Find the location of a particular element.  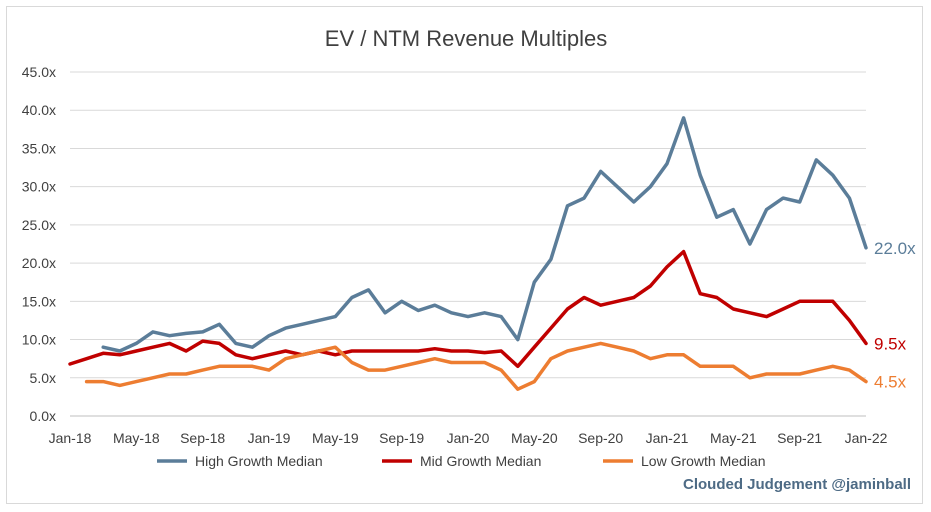

y-tick-label: 20.0x is located at coordinates (39, 263).